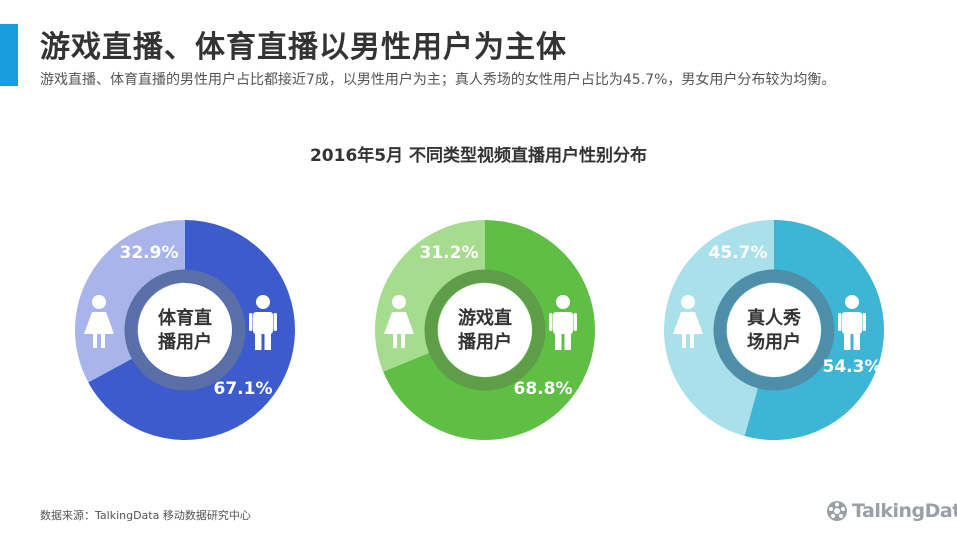  I want to click on center-label: 游戏直, so click(485, 318).